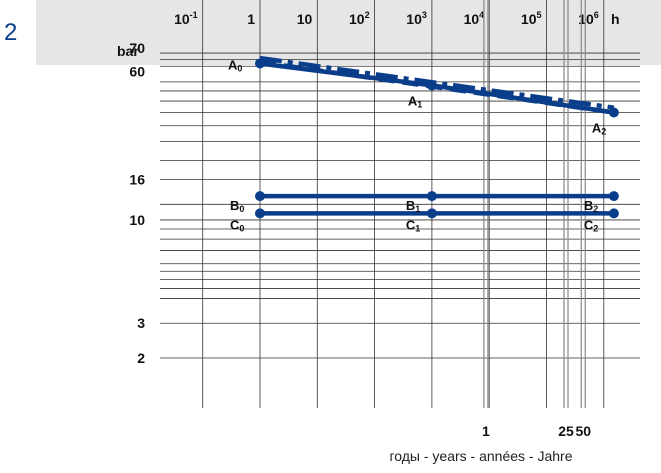 The width and height of the screenshot is (661, 473). What do you see at coordinates (596, 15) in the screenshot?
I see `x-tick-exponent: 6` at bounding box center [596, 15].